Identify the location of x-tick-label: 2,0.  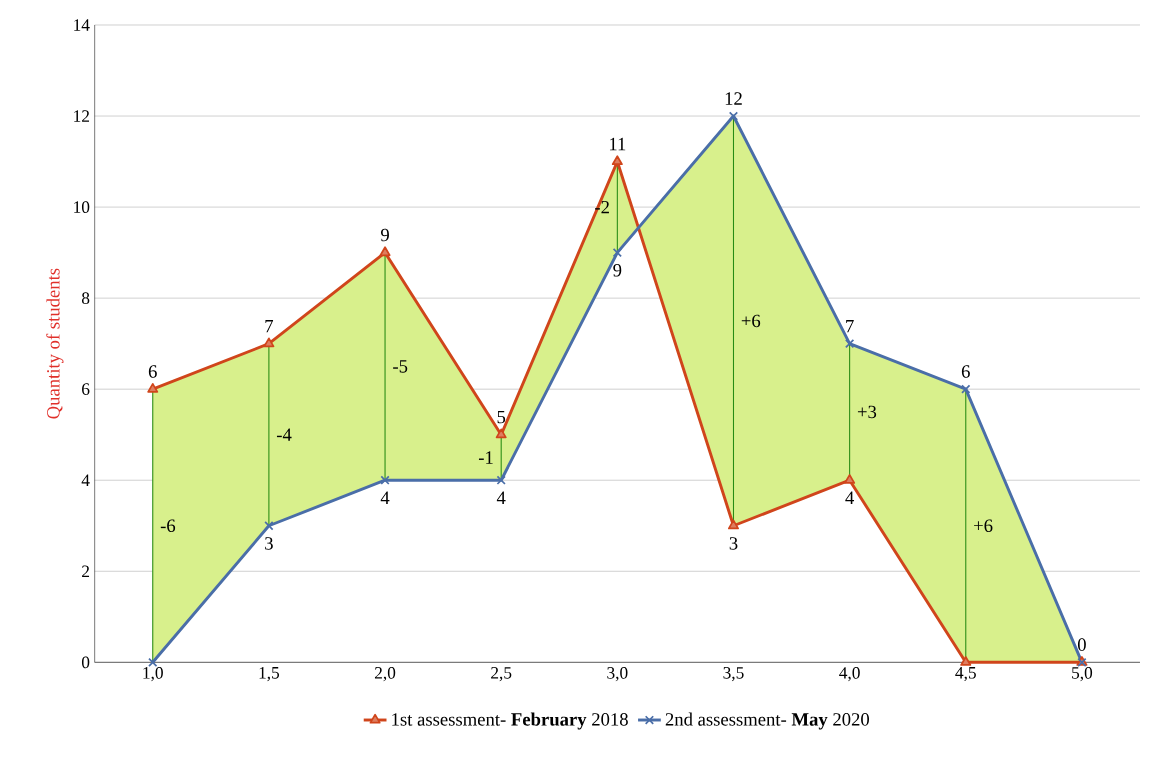
(385, 674).